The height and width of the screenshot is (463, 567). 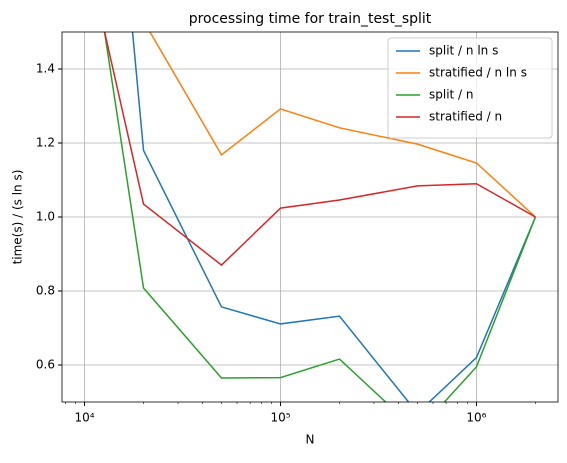 I want to click on y-tick-label: 0.8, so click(x=45, y=291).